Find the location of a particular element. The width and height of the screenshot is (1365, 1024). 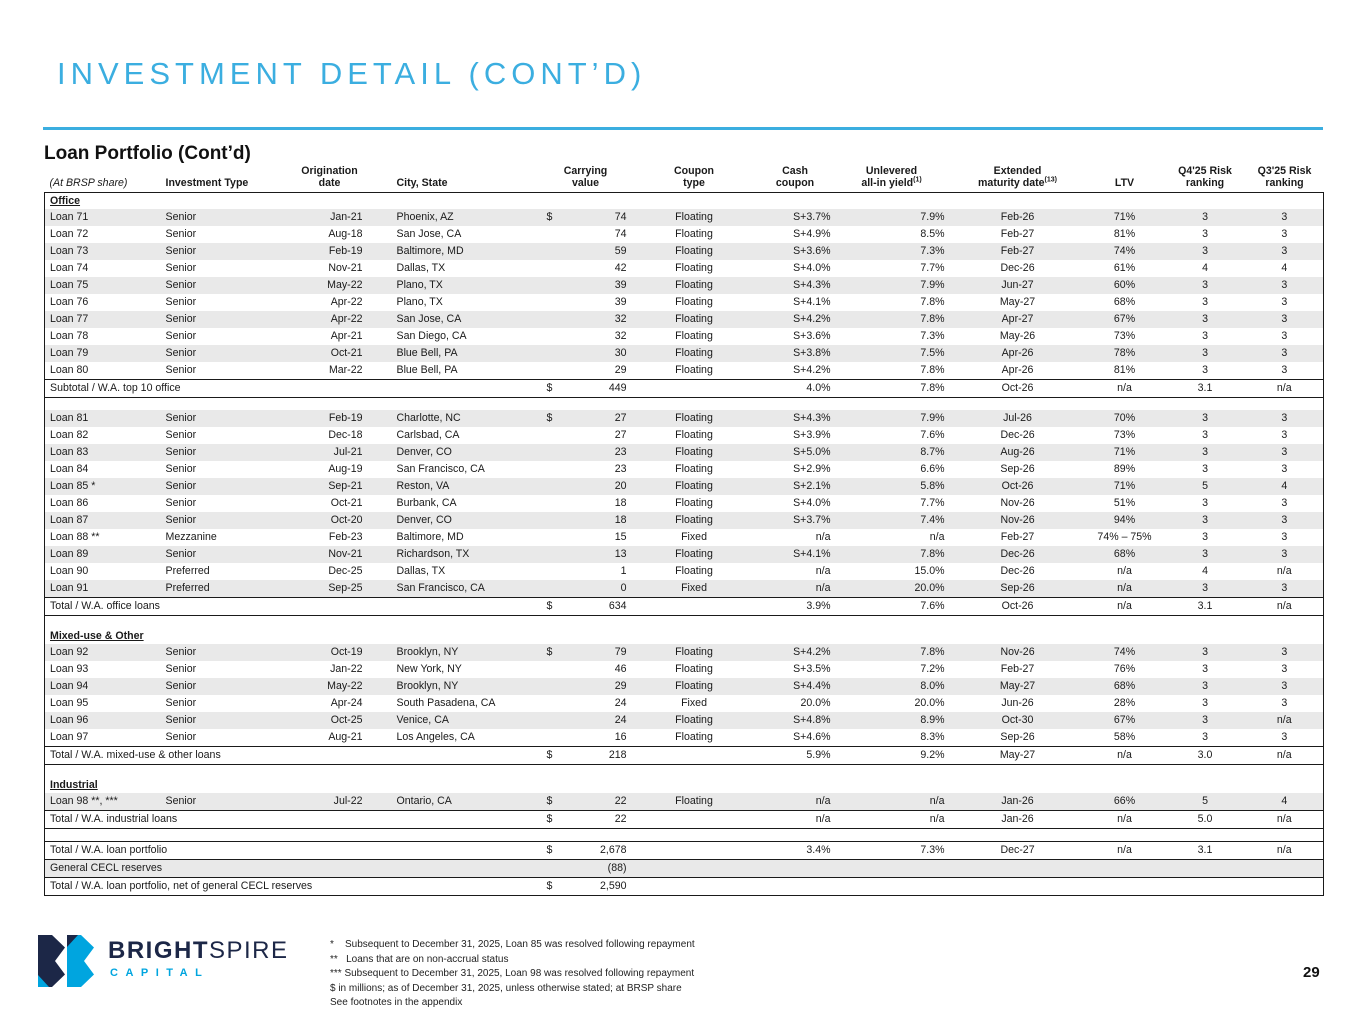

table-cell: 7.5% is located at coordinates (932, 353).